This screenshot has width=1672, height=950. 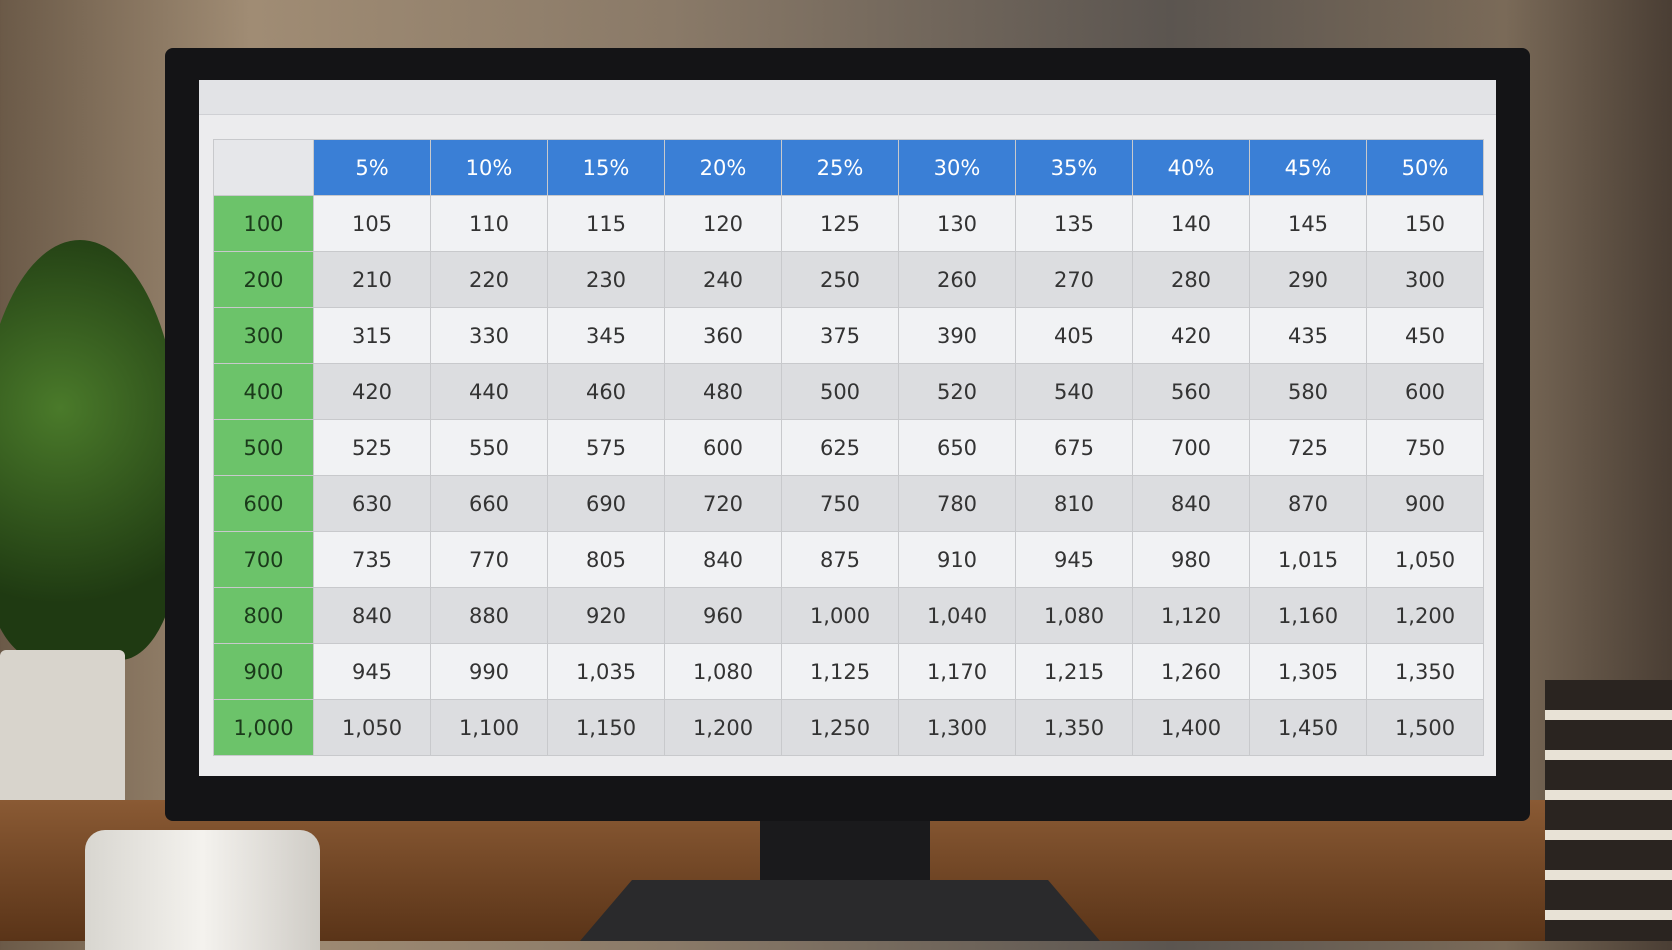 I want to click on cell: 125, so click(x=840, y=223).